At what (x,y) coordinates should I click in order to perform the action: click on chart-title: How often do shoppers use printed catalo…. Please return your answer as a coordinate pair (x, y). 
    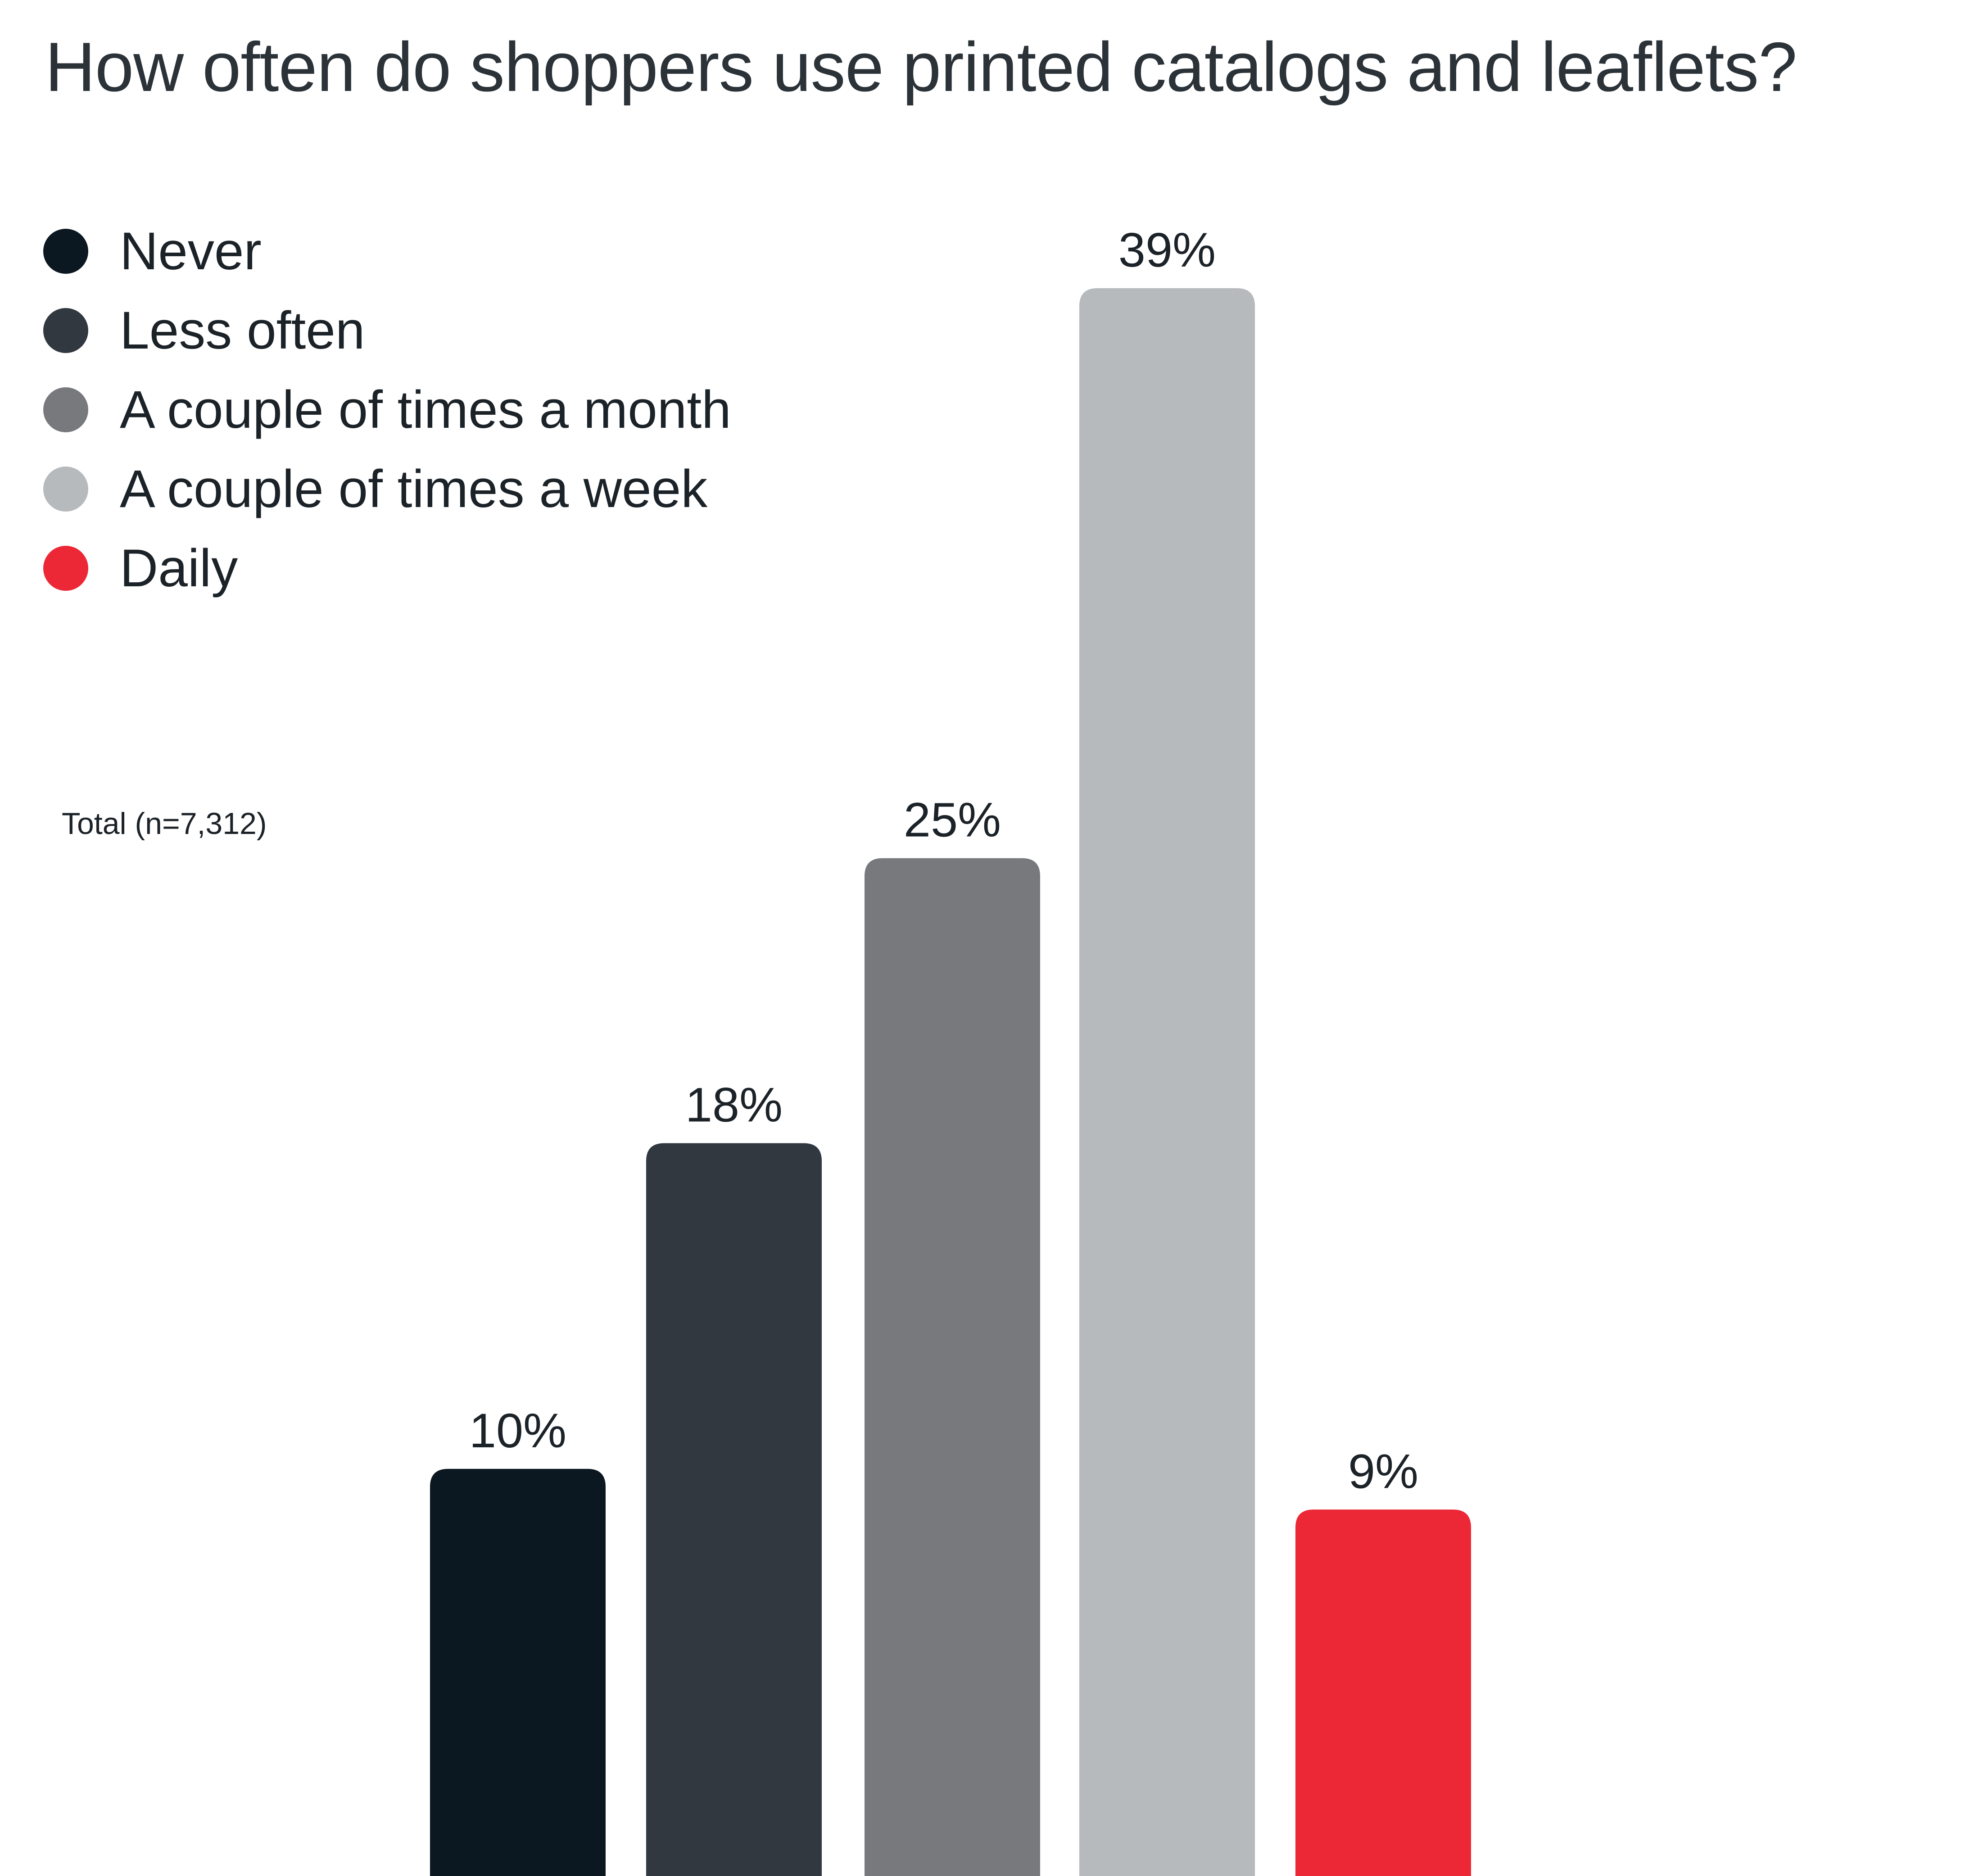
    Looking at the image, I should click on (921, 67).